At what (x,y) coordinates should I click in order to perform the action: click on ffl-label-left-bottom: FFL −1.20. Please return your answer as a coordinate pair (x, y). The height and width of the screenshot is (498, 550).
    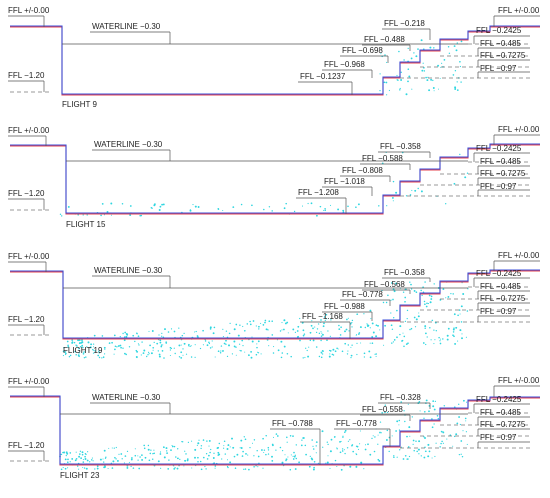
    Looking at the image, I should click on (26, 193).